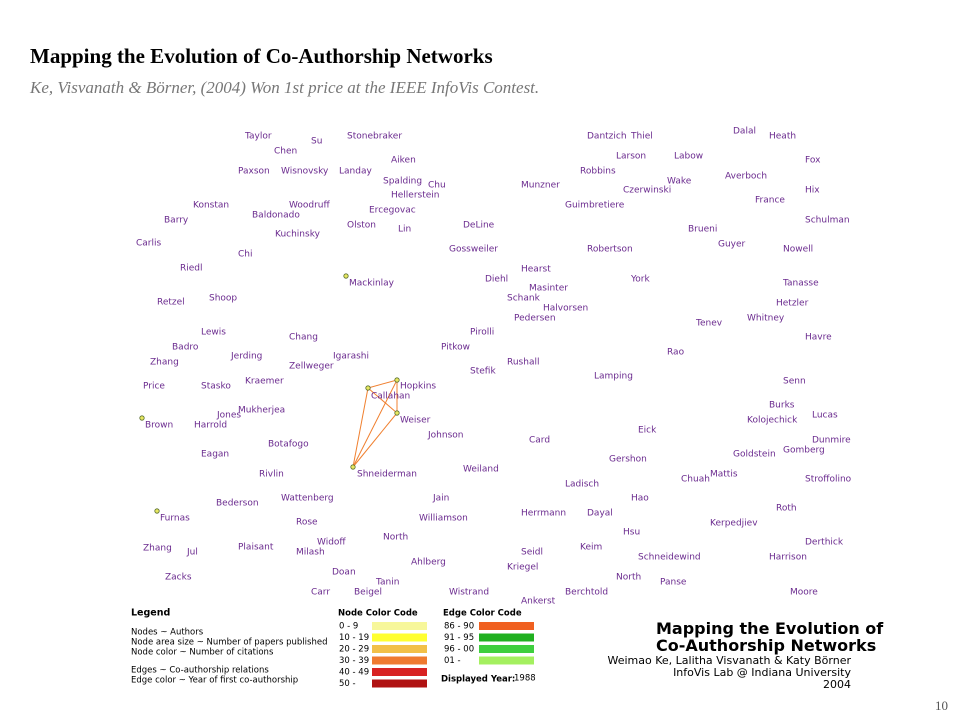 The image size is (960, 720). I want to click on node-label: Guyer, so click(732, 245).